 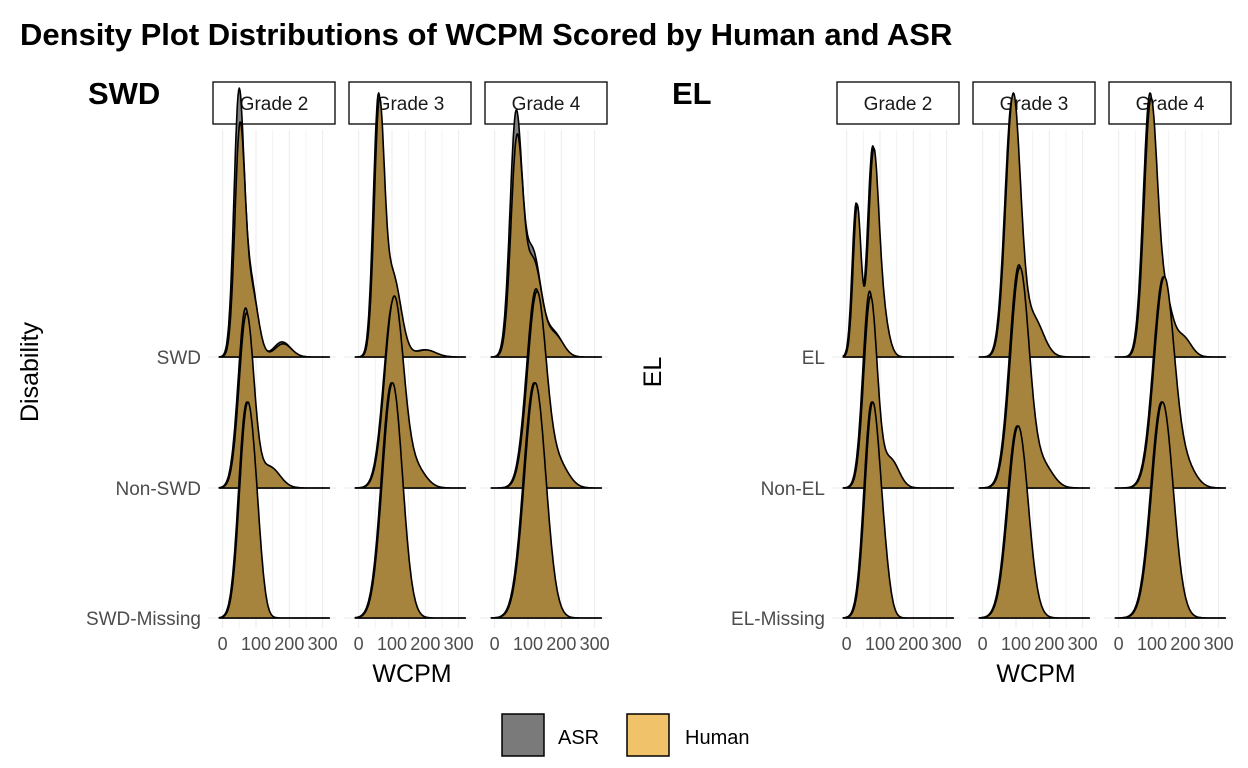 I want to click on legend: ASR Human, so click(x=625, y=735).